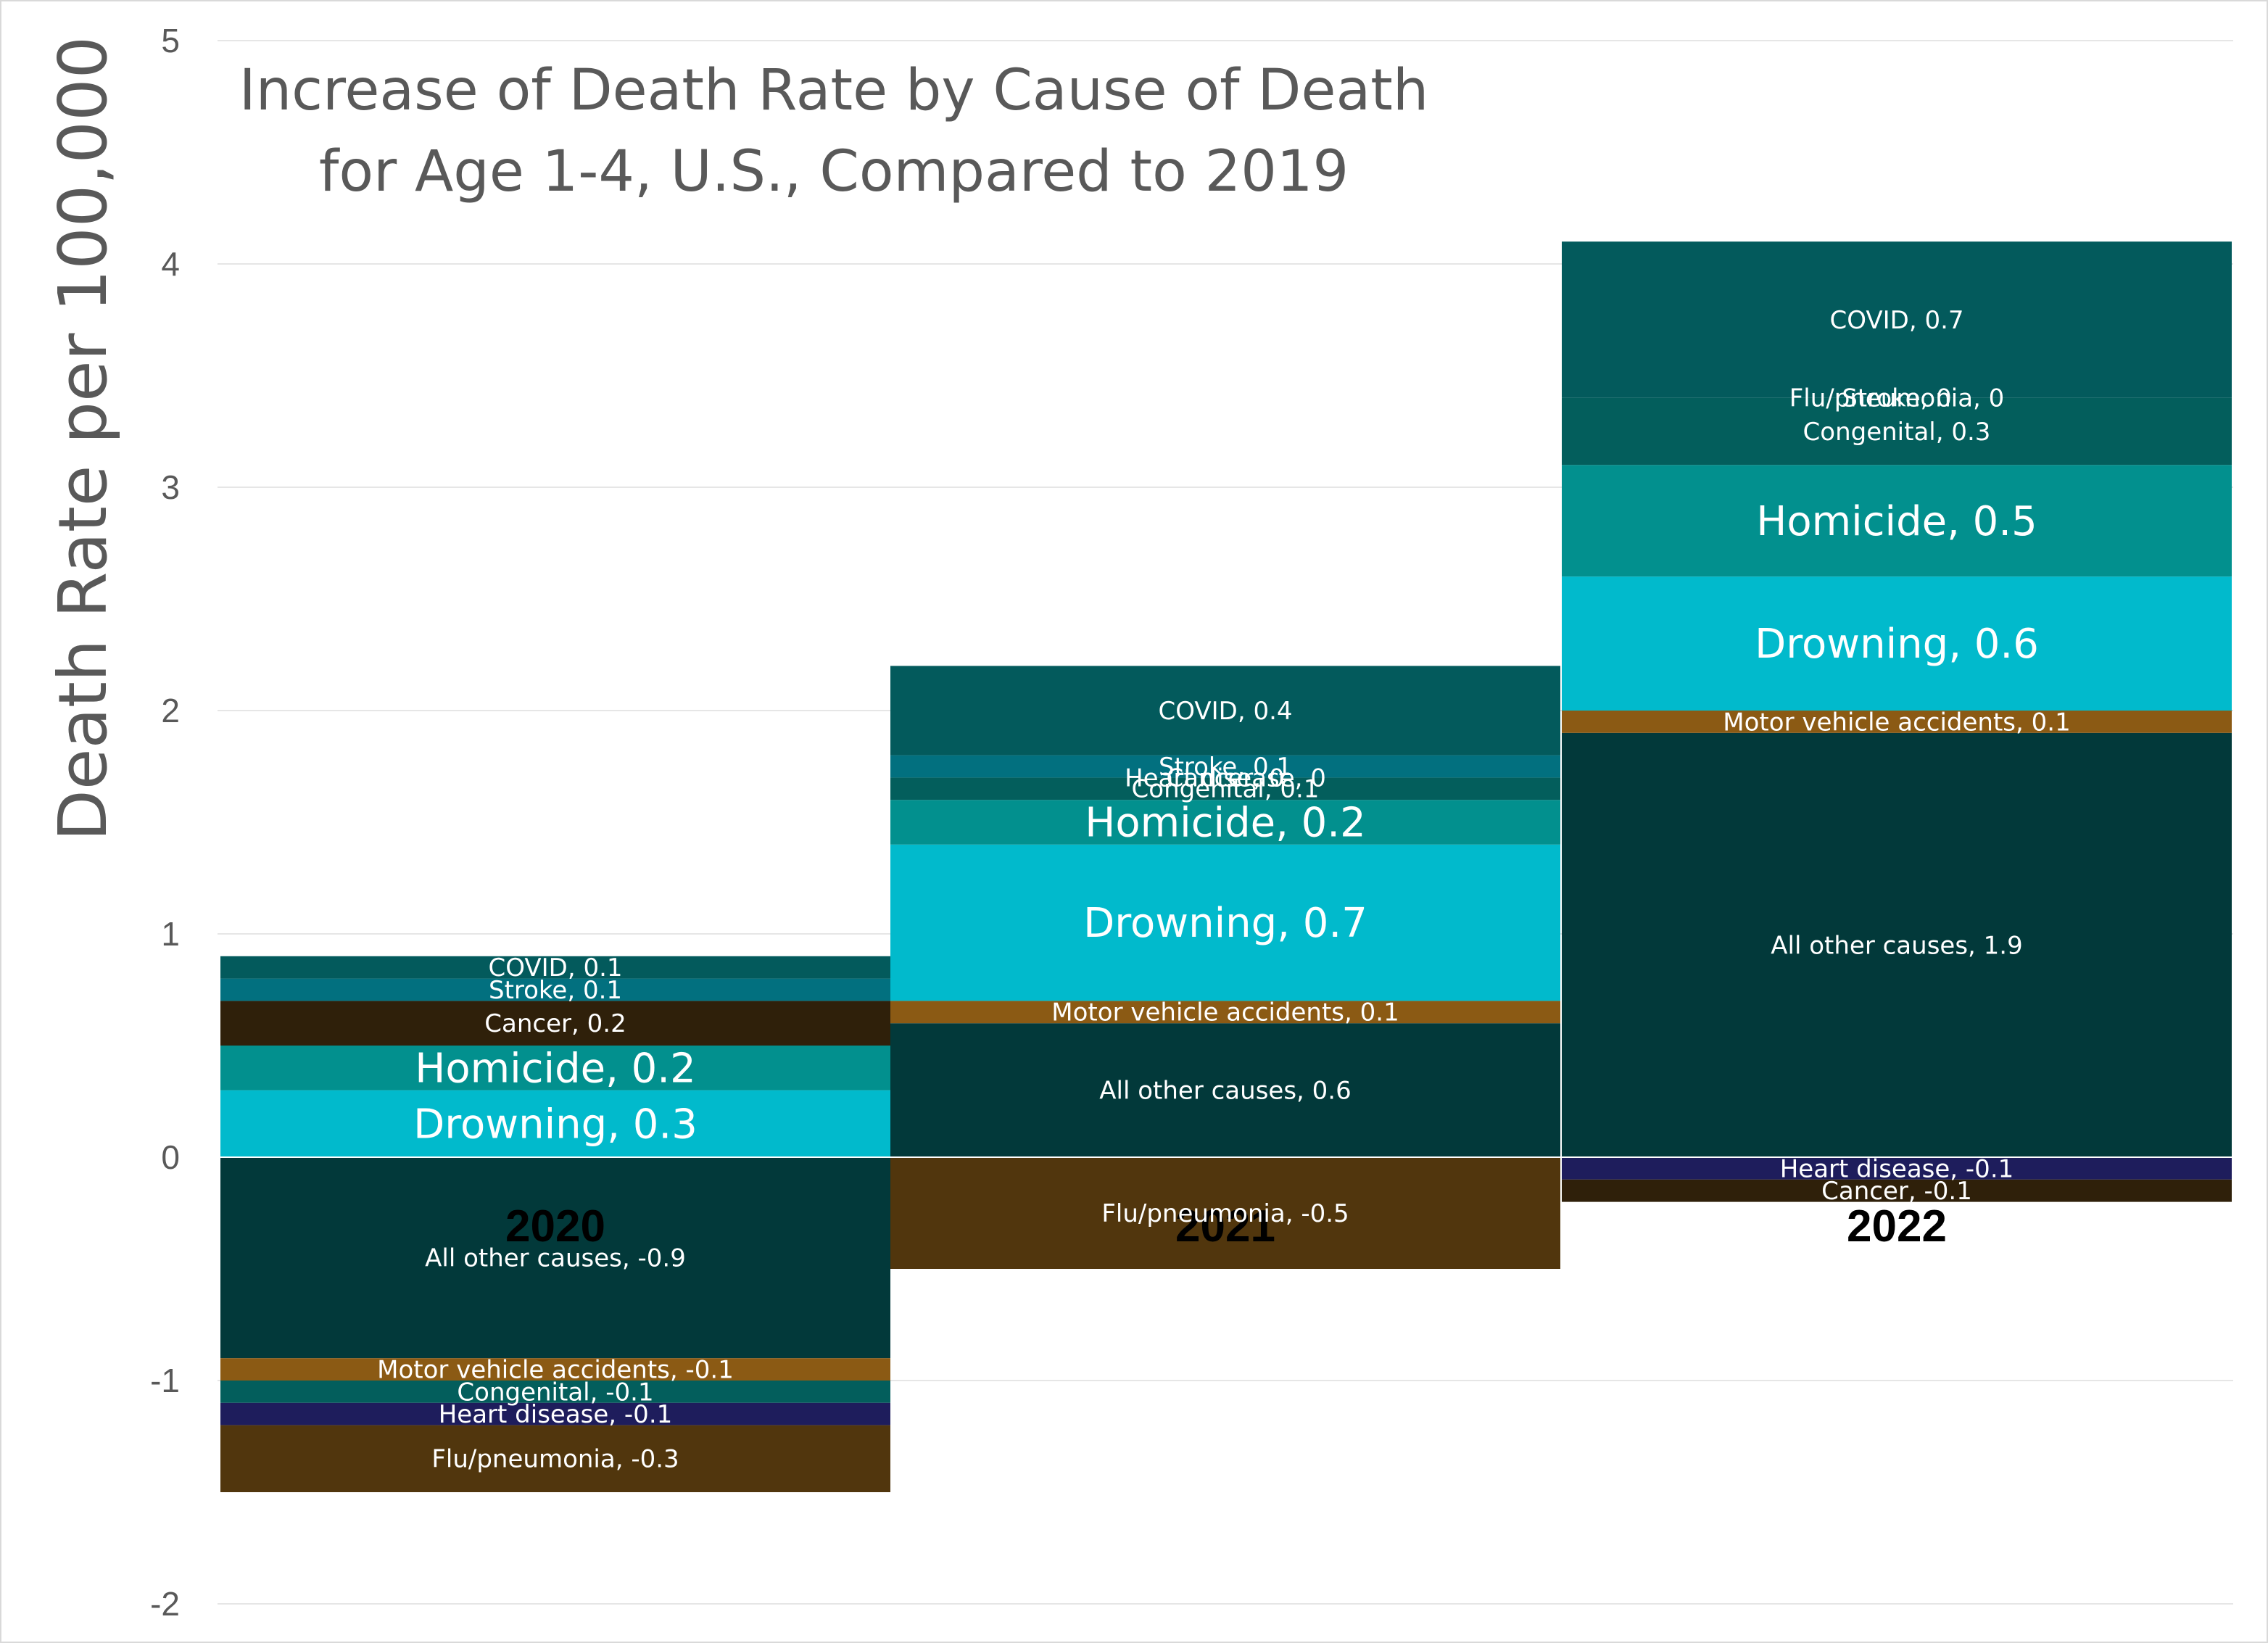  I want to click on category-label: 2022, so click(1897, 1226).